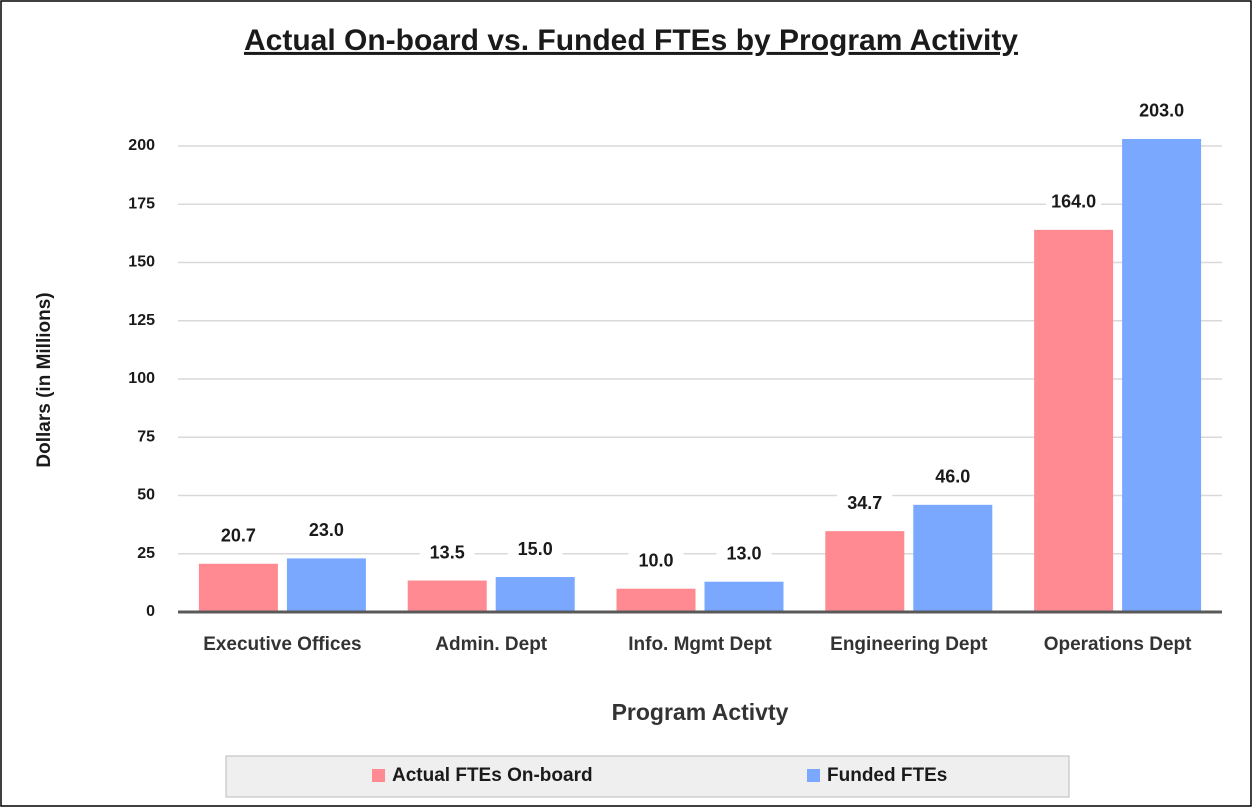  I want to click on y-tick-label: 50, so click(146, 495).